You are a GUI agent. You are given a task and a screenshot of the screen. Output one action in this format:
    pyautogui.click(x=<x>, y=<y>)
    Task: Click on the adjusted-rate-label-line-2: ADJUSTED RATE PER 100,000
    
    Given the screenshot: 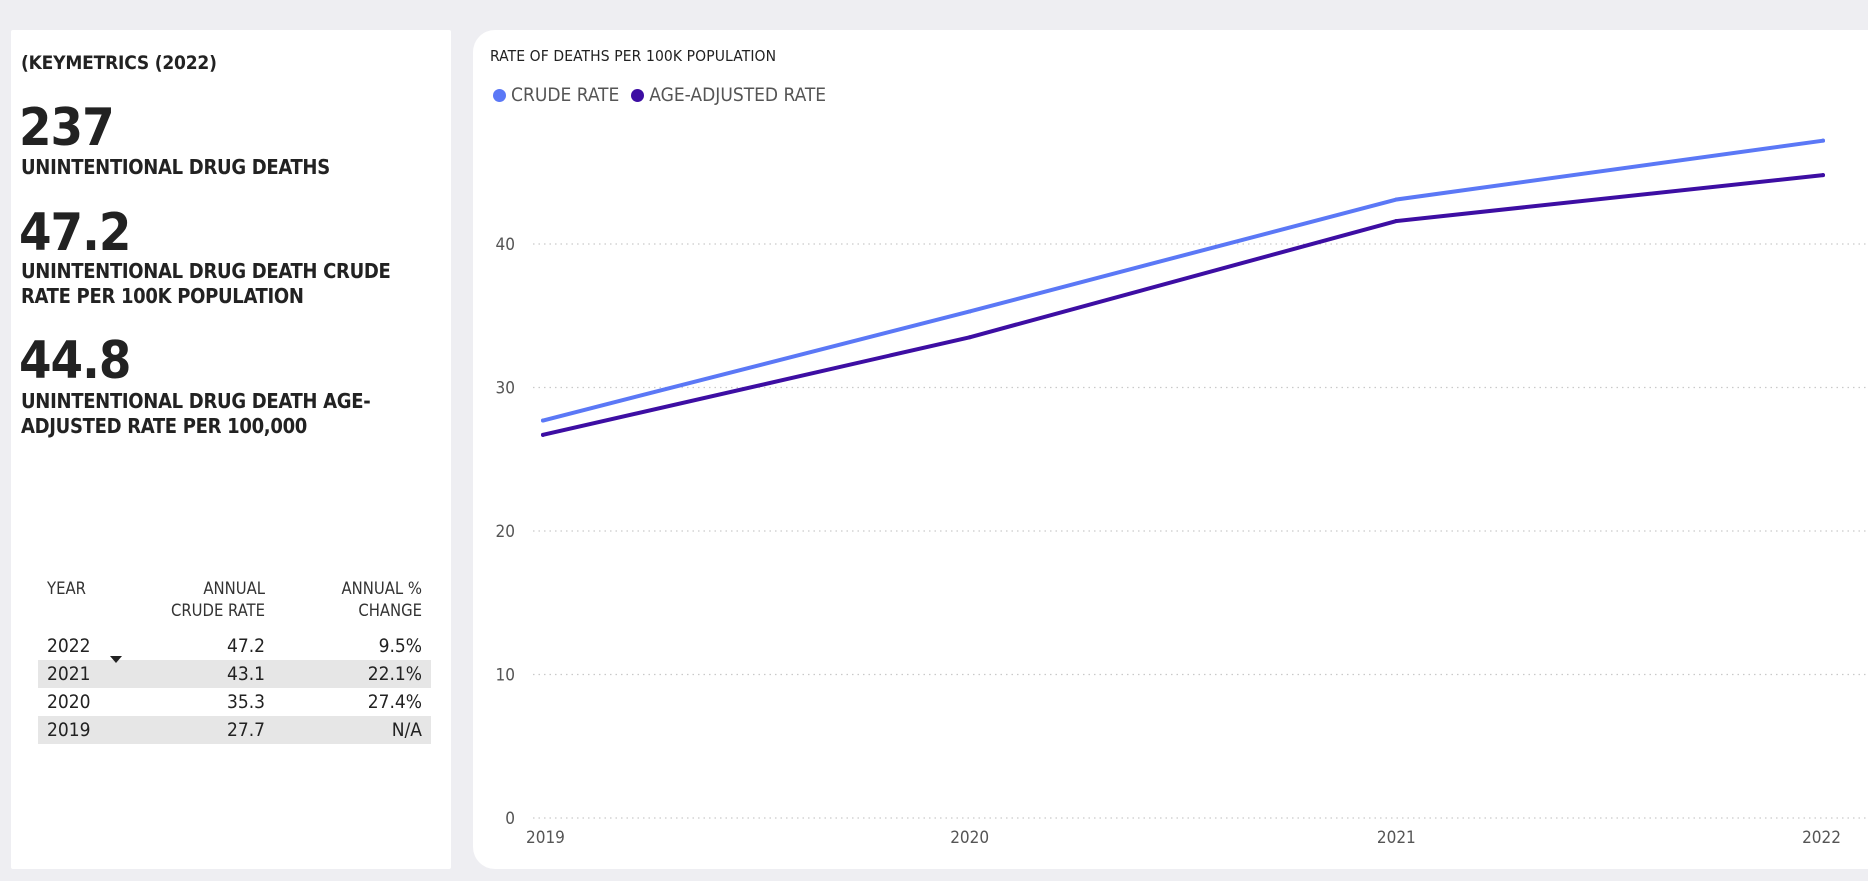 What is the action you would take?
    pyautogui.click(x=164, y=426)
    